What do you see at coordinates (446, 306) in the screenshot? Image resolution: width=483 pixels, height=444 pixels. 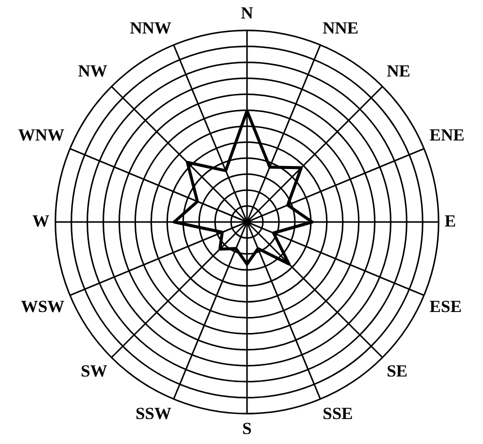 I see `spoke-label: ESE` at bounding box center [446, 306].